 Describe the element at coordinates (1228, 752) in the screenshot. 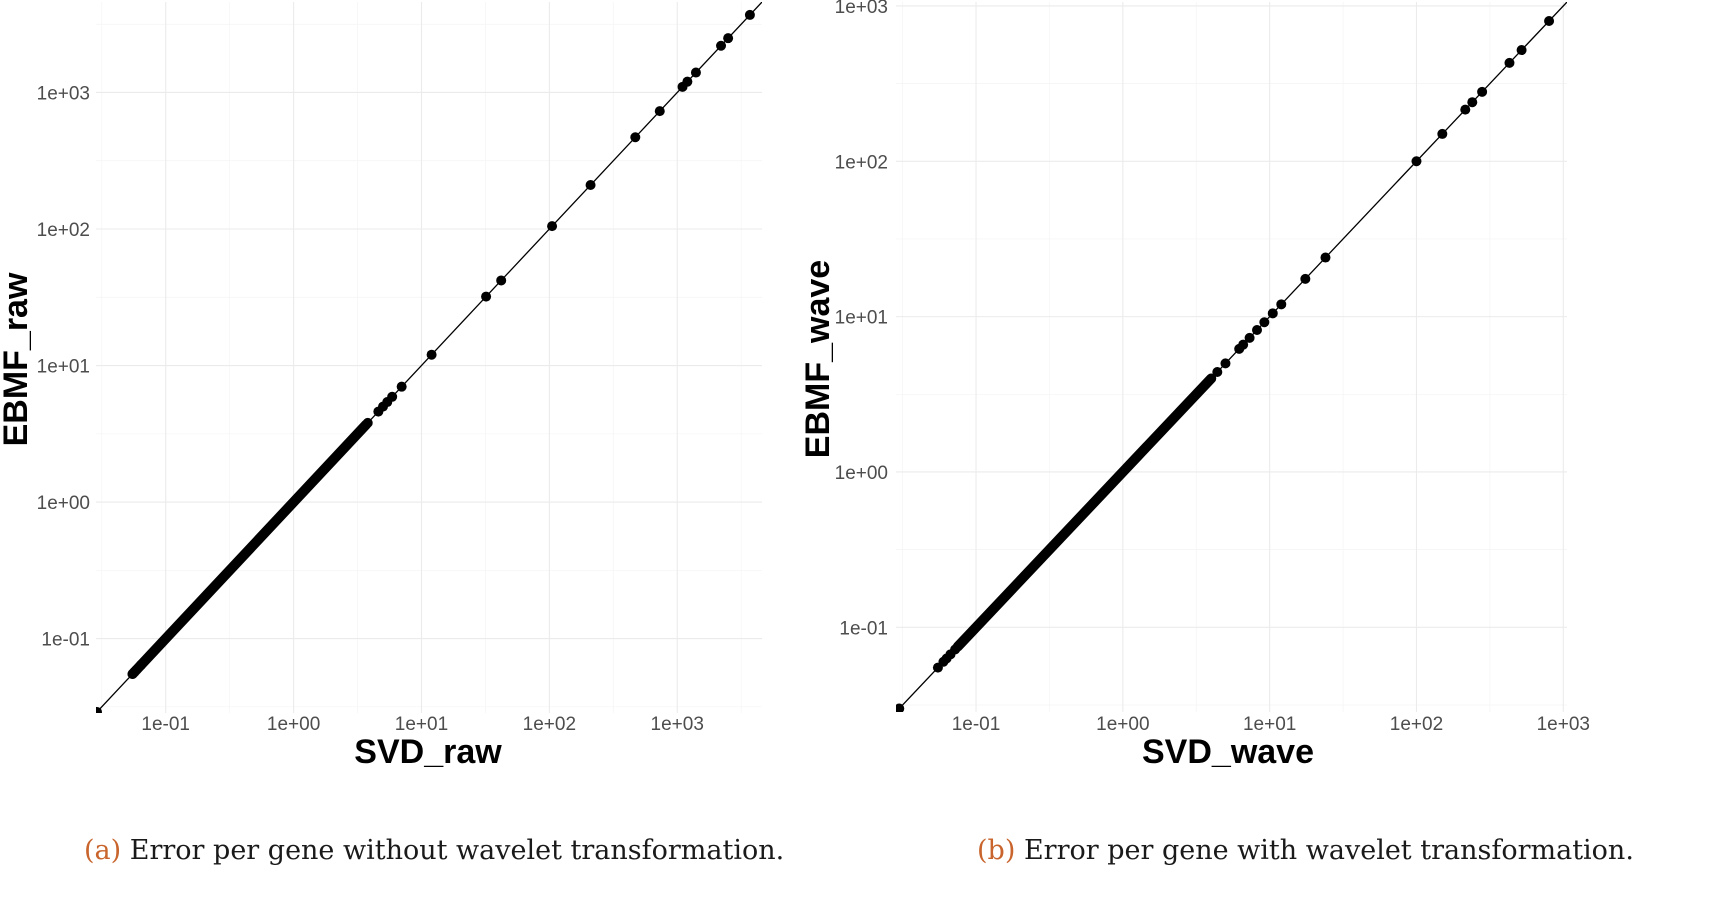

I see `x-axis-title: SVD_wave` at that location.